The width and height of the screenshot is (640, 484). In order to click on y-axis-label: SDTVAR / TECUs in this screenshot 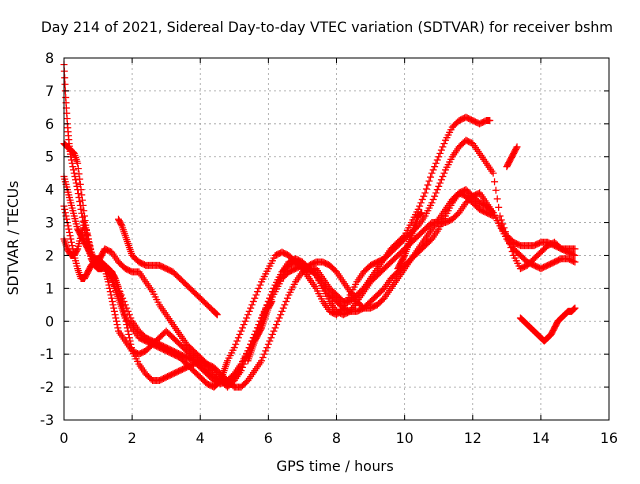, I will do `click(14, 238)`.